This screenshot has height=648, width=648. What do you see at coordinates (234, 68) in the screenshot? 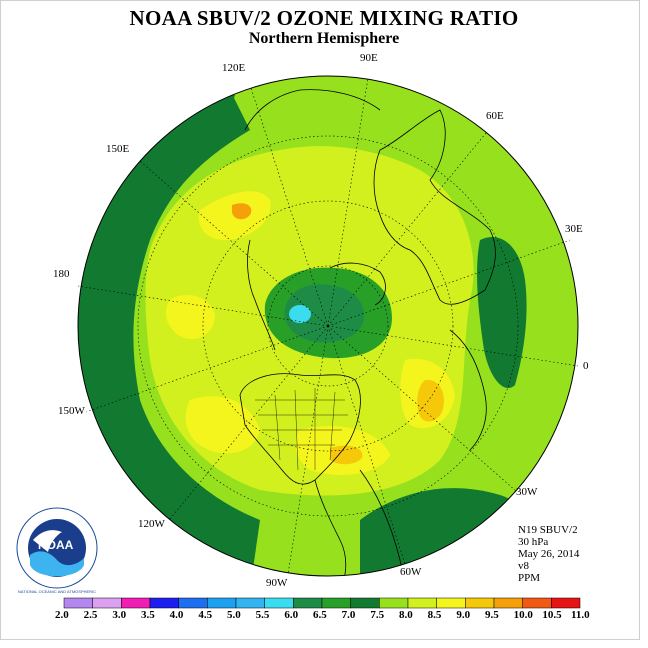
I see `lon-label-120e: 120E` at bounding box center [234, 68].